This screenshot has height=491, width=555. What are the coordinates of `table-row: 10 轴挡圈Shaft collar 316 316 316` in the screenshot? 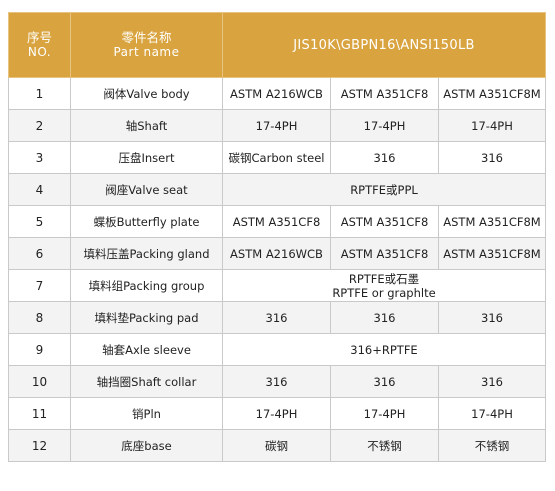 It's located at (277, 381).